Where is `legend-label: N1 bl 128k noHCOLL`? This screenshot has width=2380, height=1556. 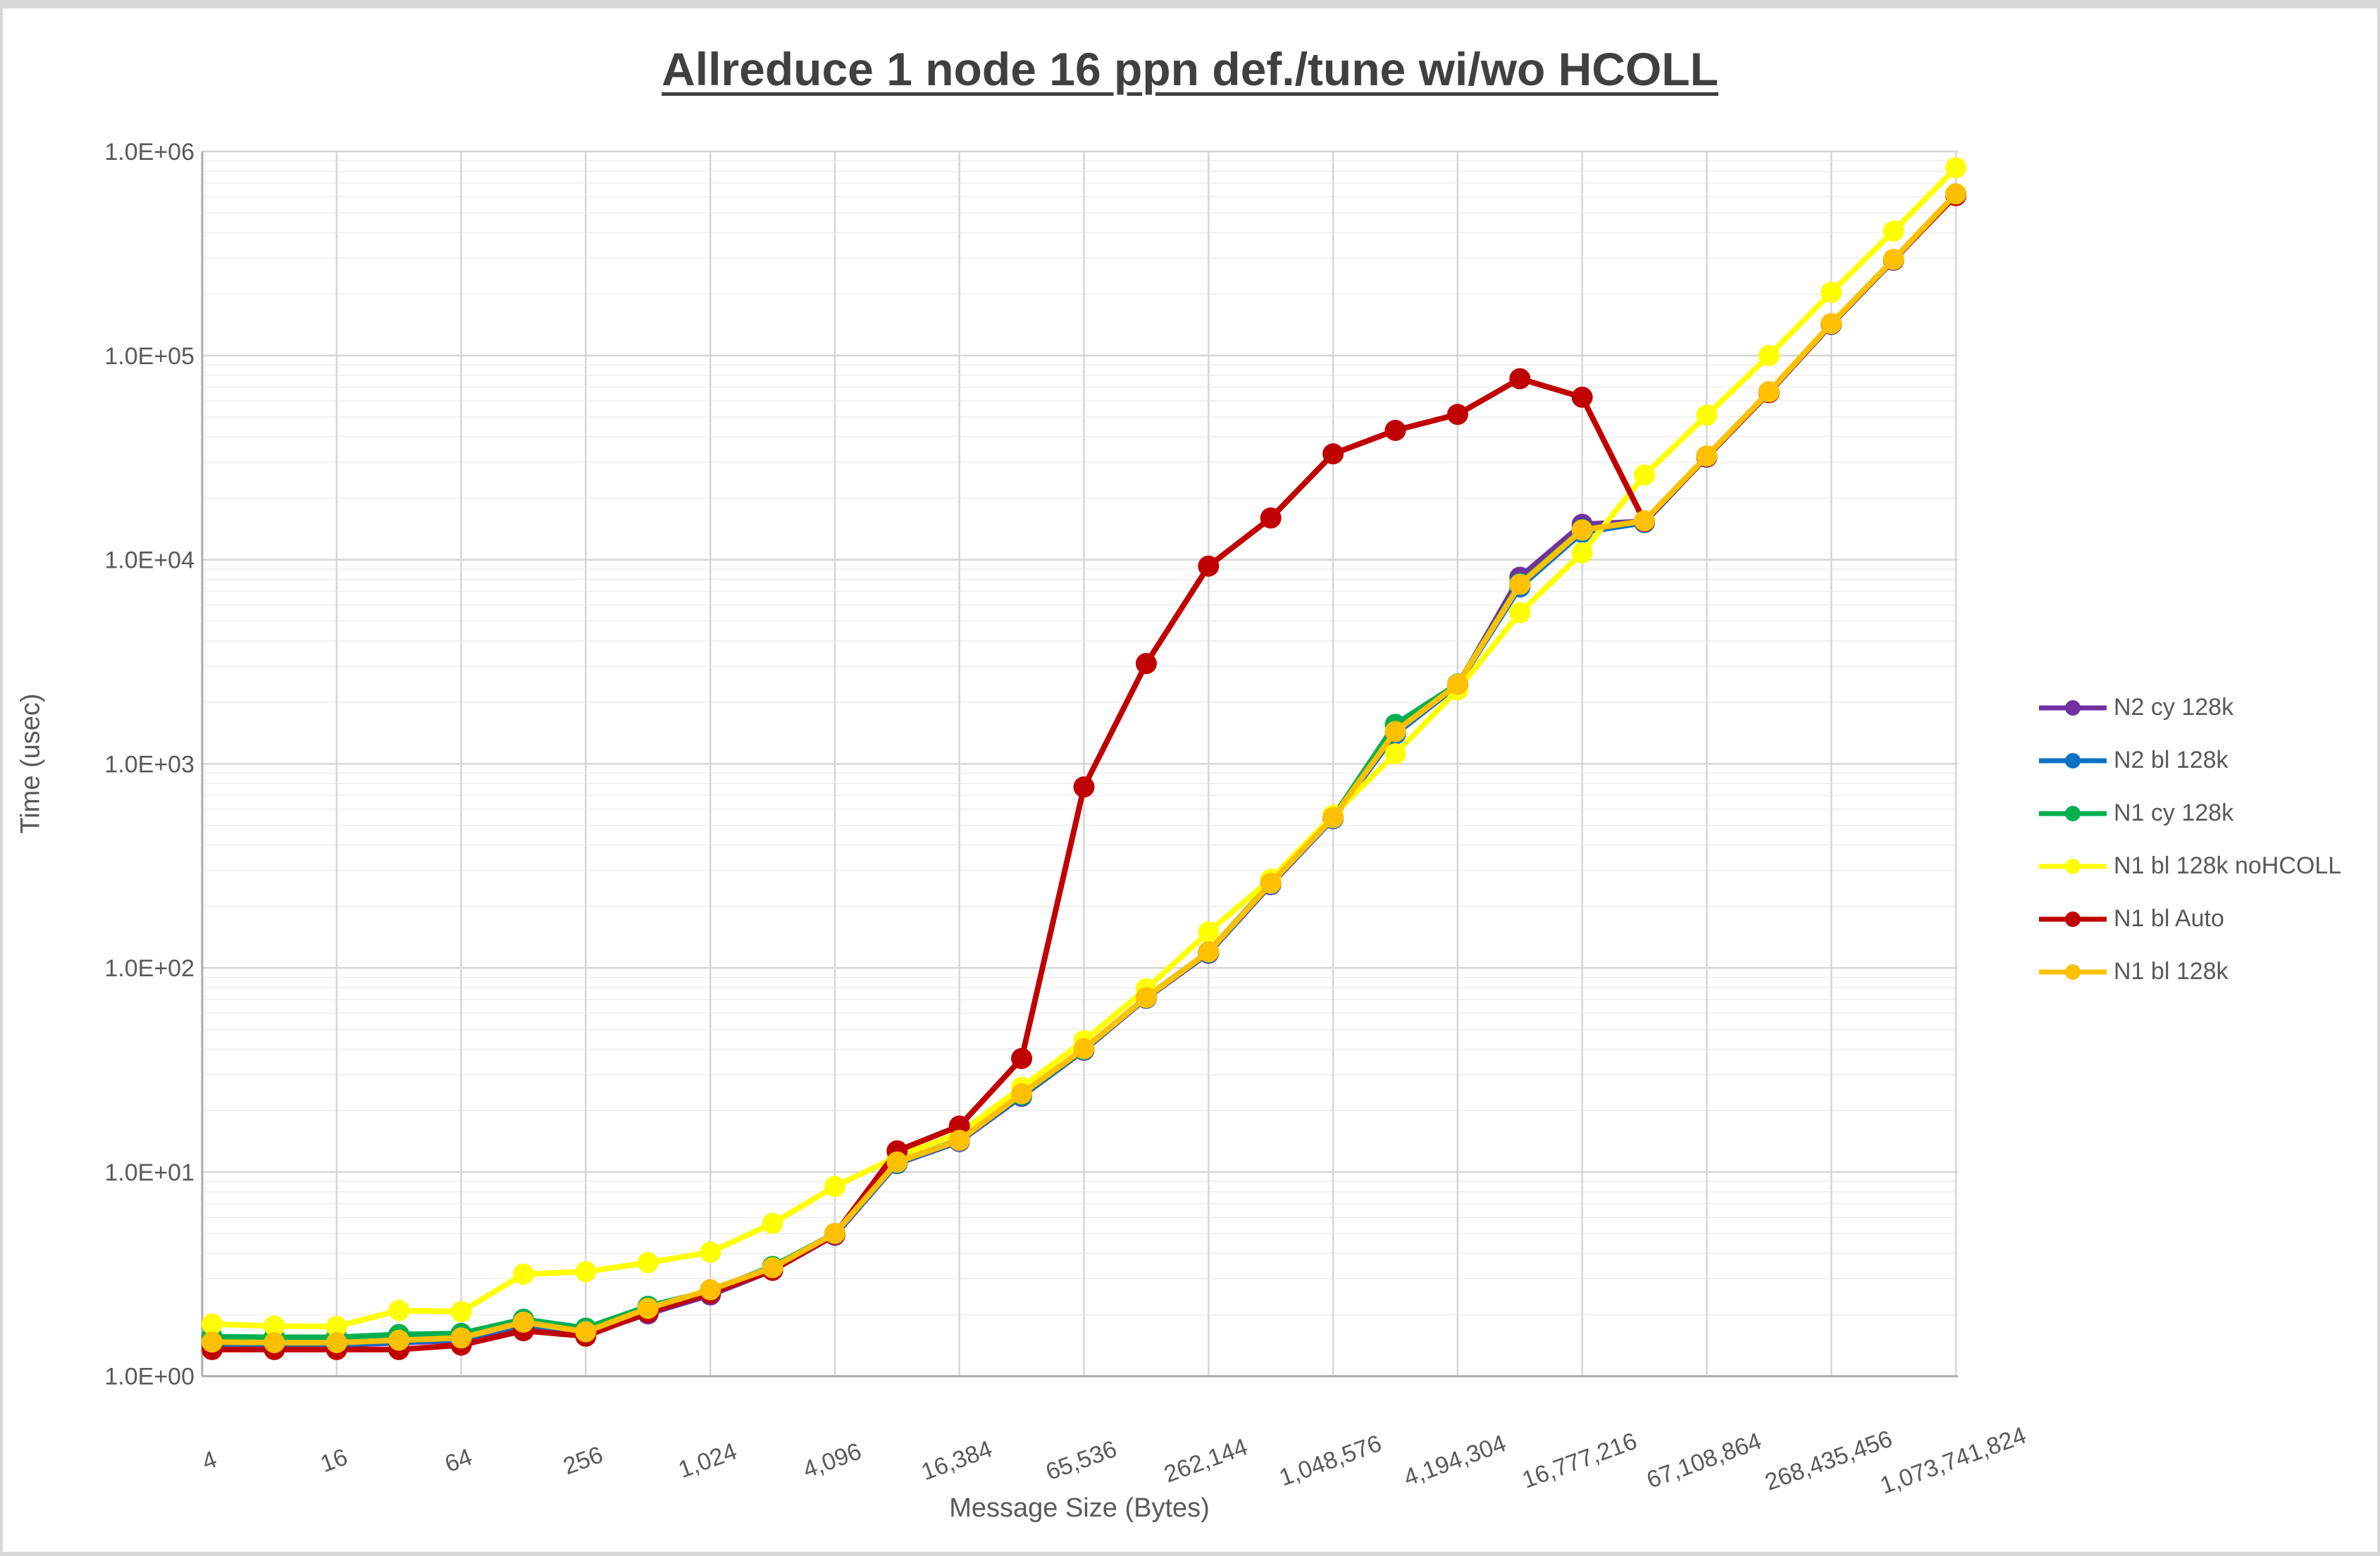
legend-label: N1 bl 128k noHCOLL is located at coordinates (2228, 865).